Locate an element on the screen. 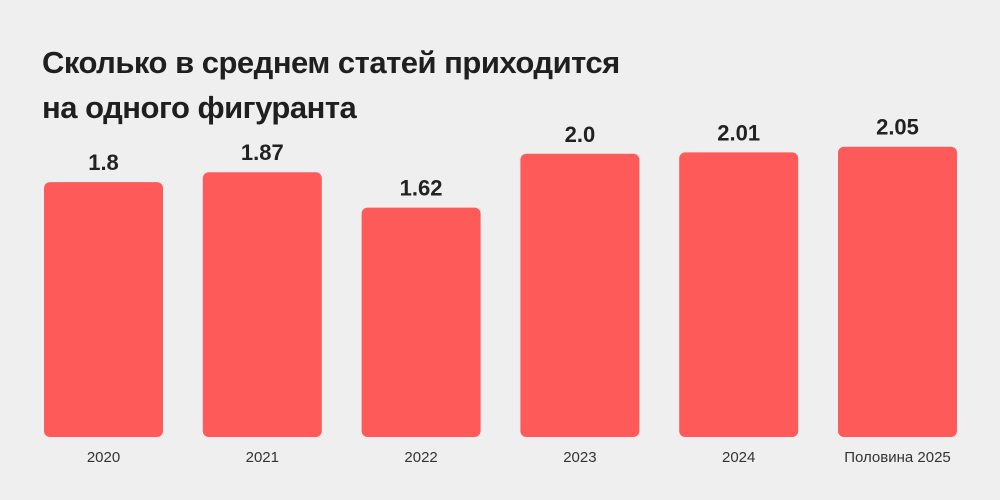 This screenshot has width=1000, height=500. category-label: 2021 is located at coordinates (262, 457).